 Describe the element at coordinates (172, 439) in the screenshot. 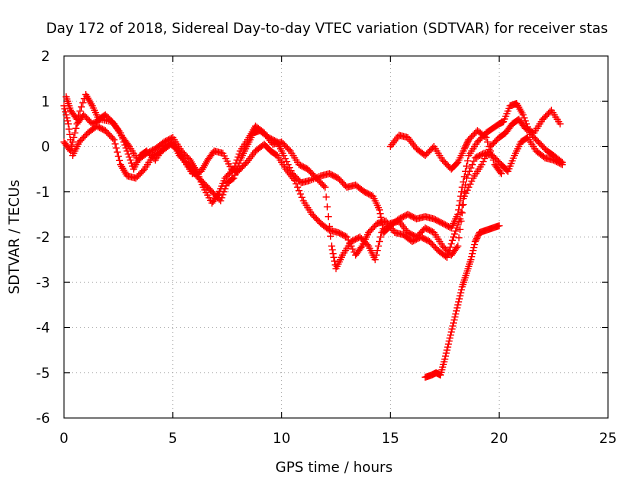

I see `x-tick-label: 5` at that location.